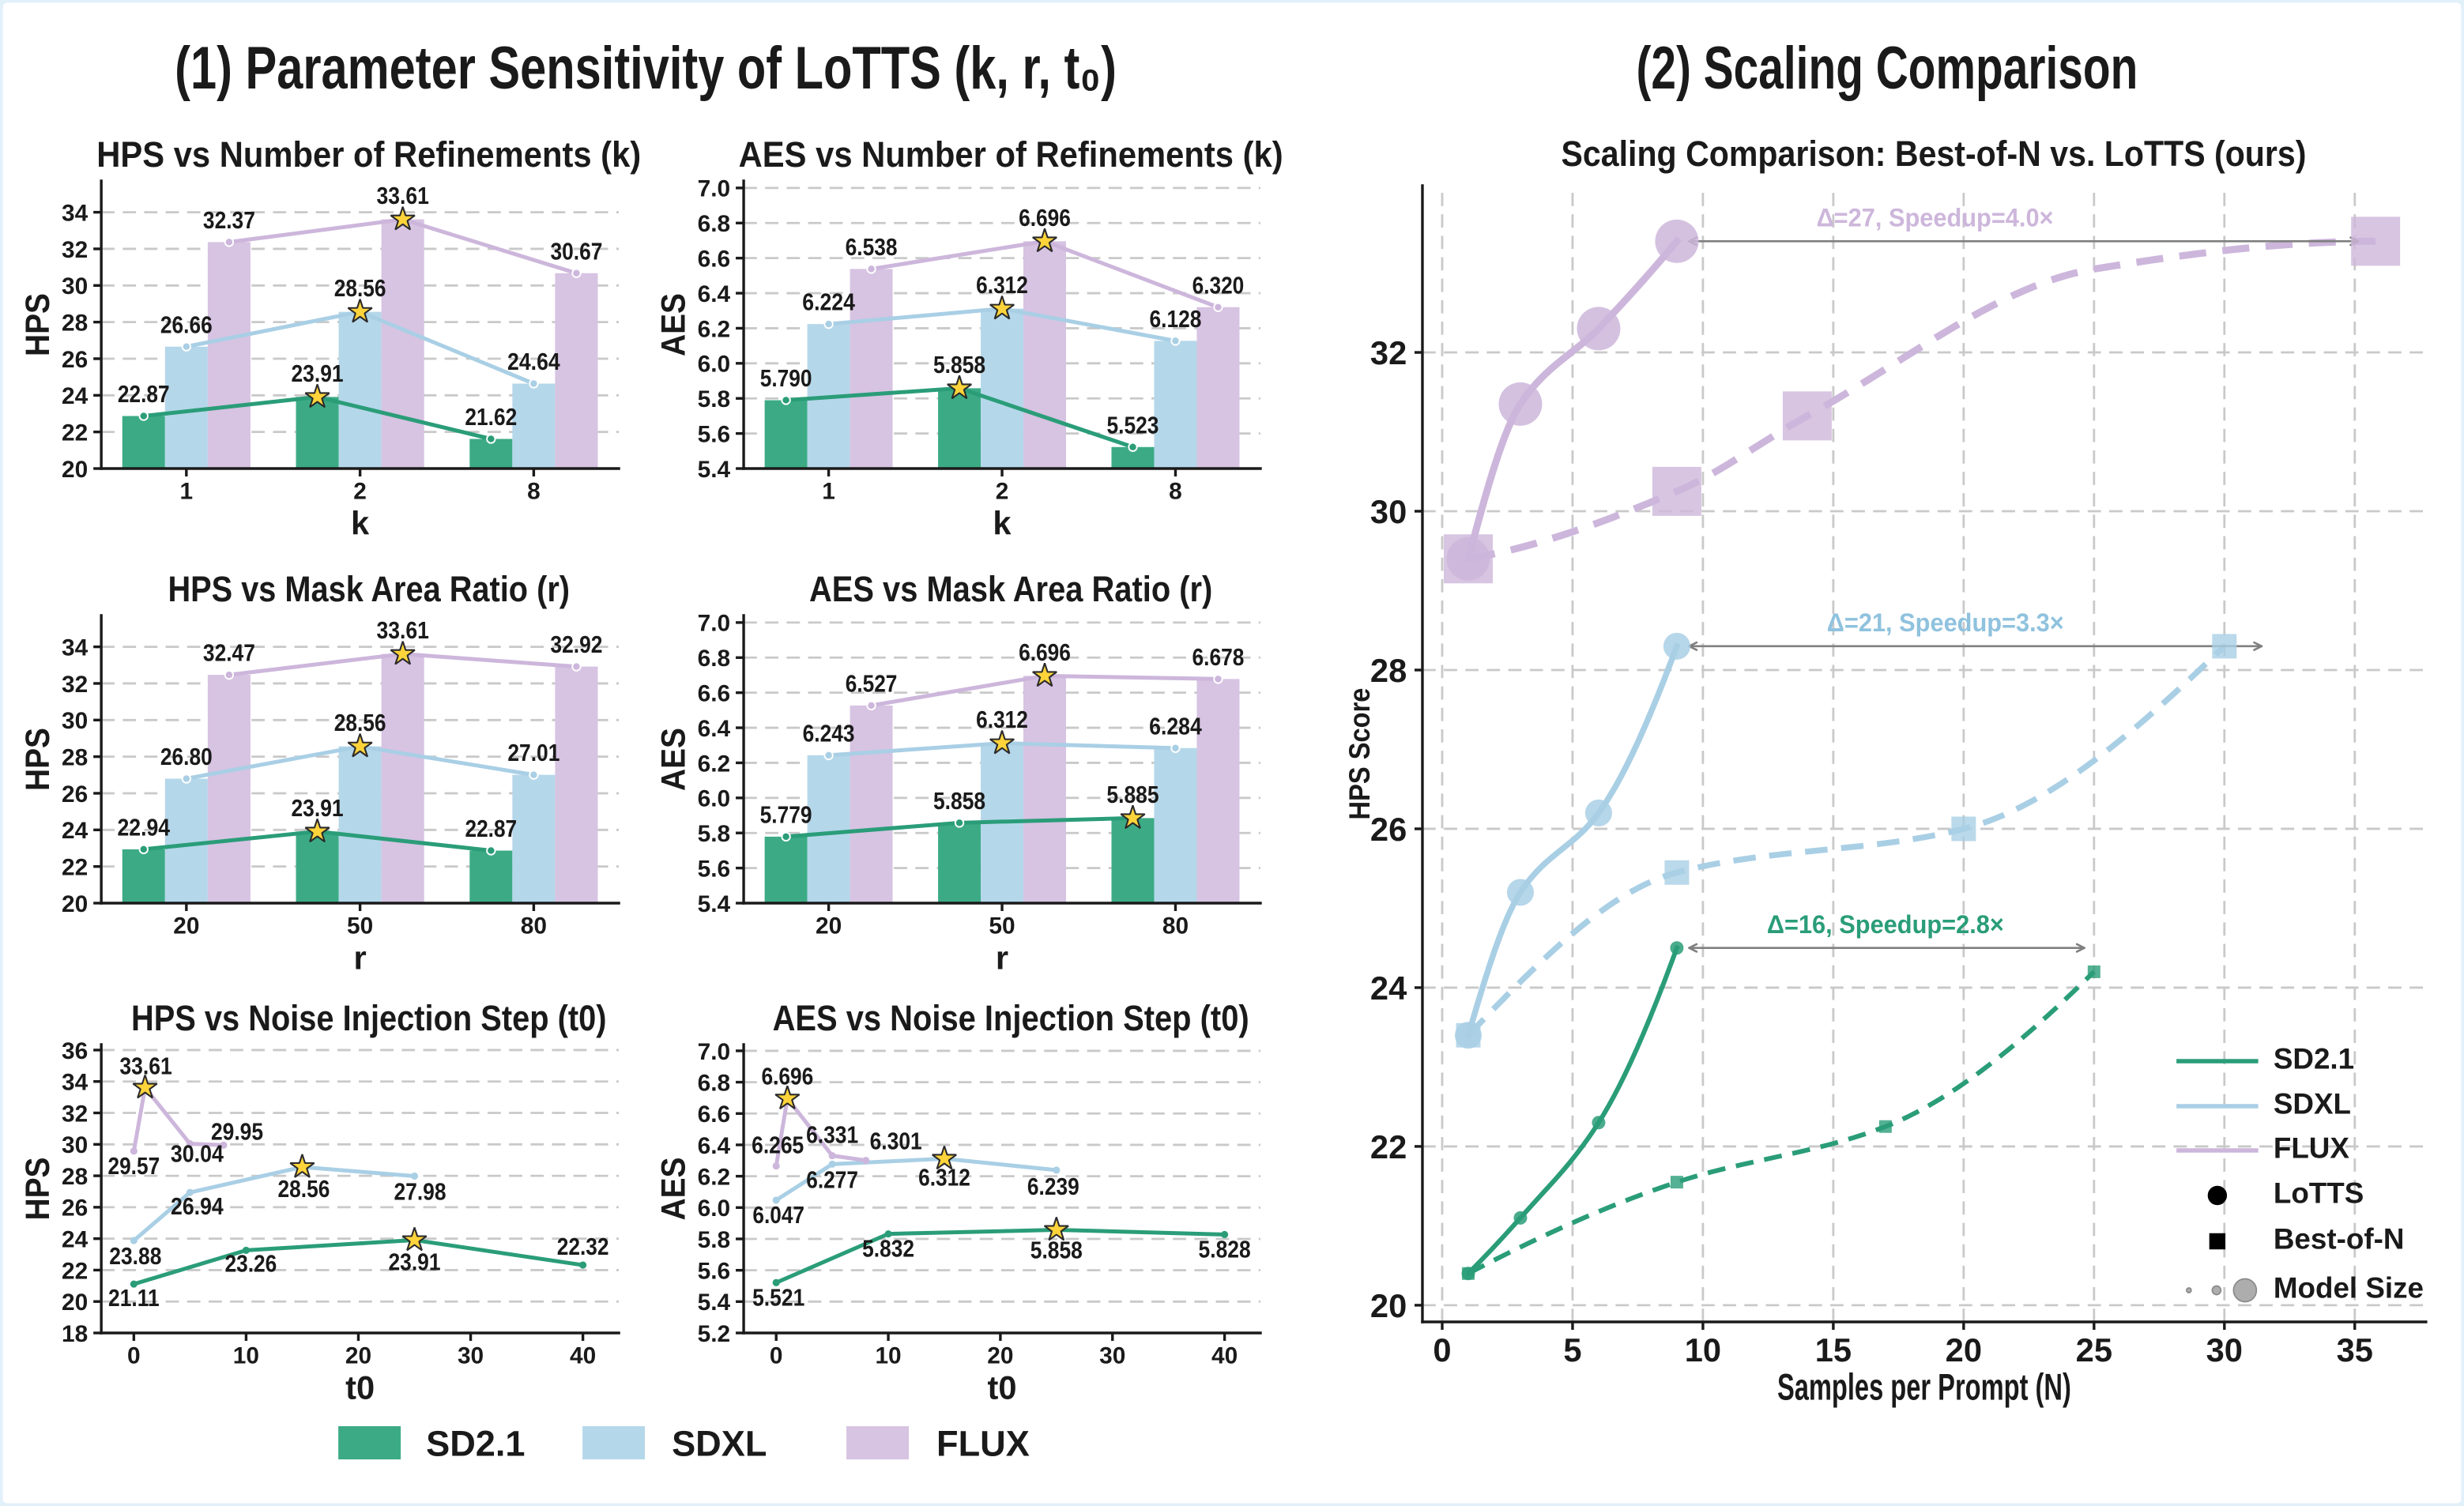  I want to click on svg-text: 30.04, so click(197, 1154).